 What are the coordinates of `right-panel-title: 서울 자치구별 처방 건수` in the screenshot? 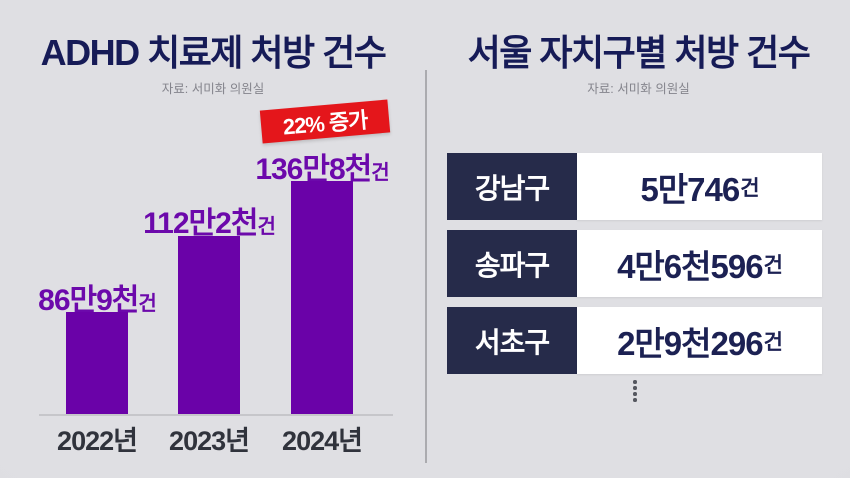 It's located at (639, 52).